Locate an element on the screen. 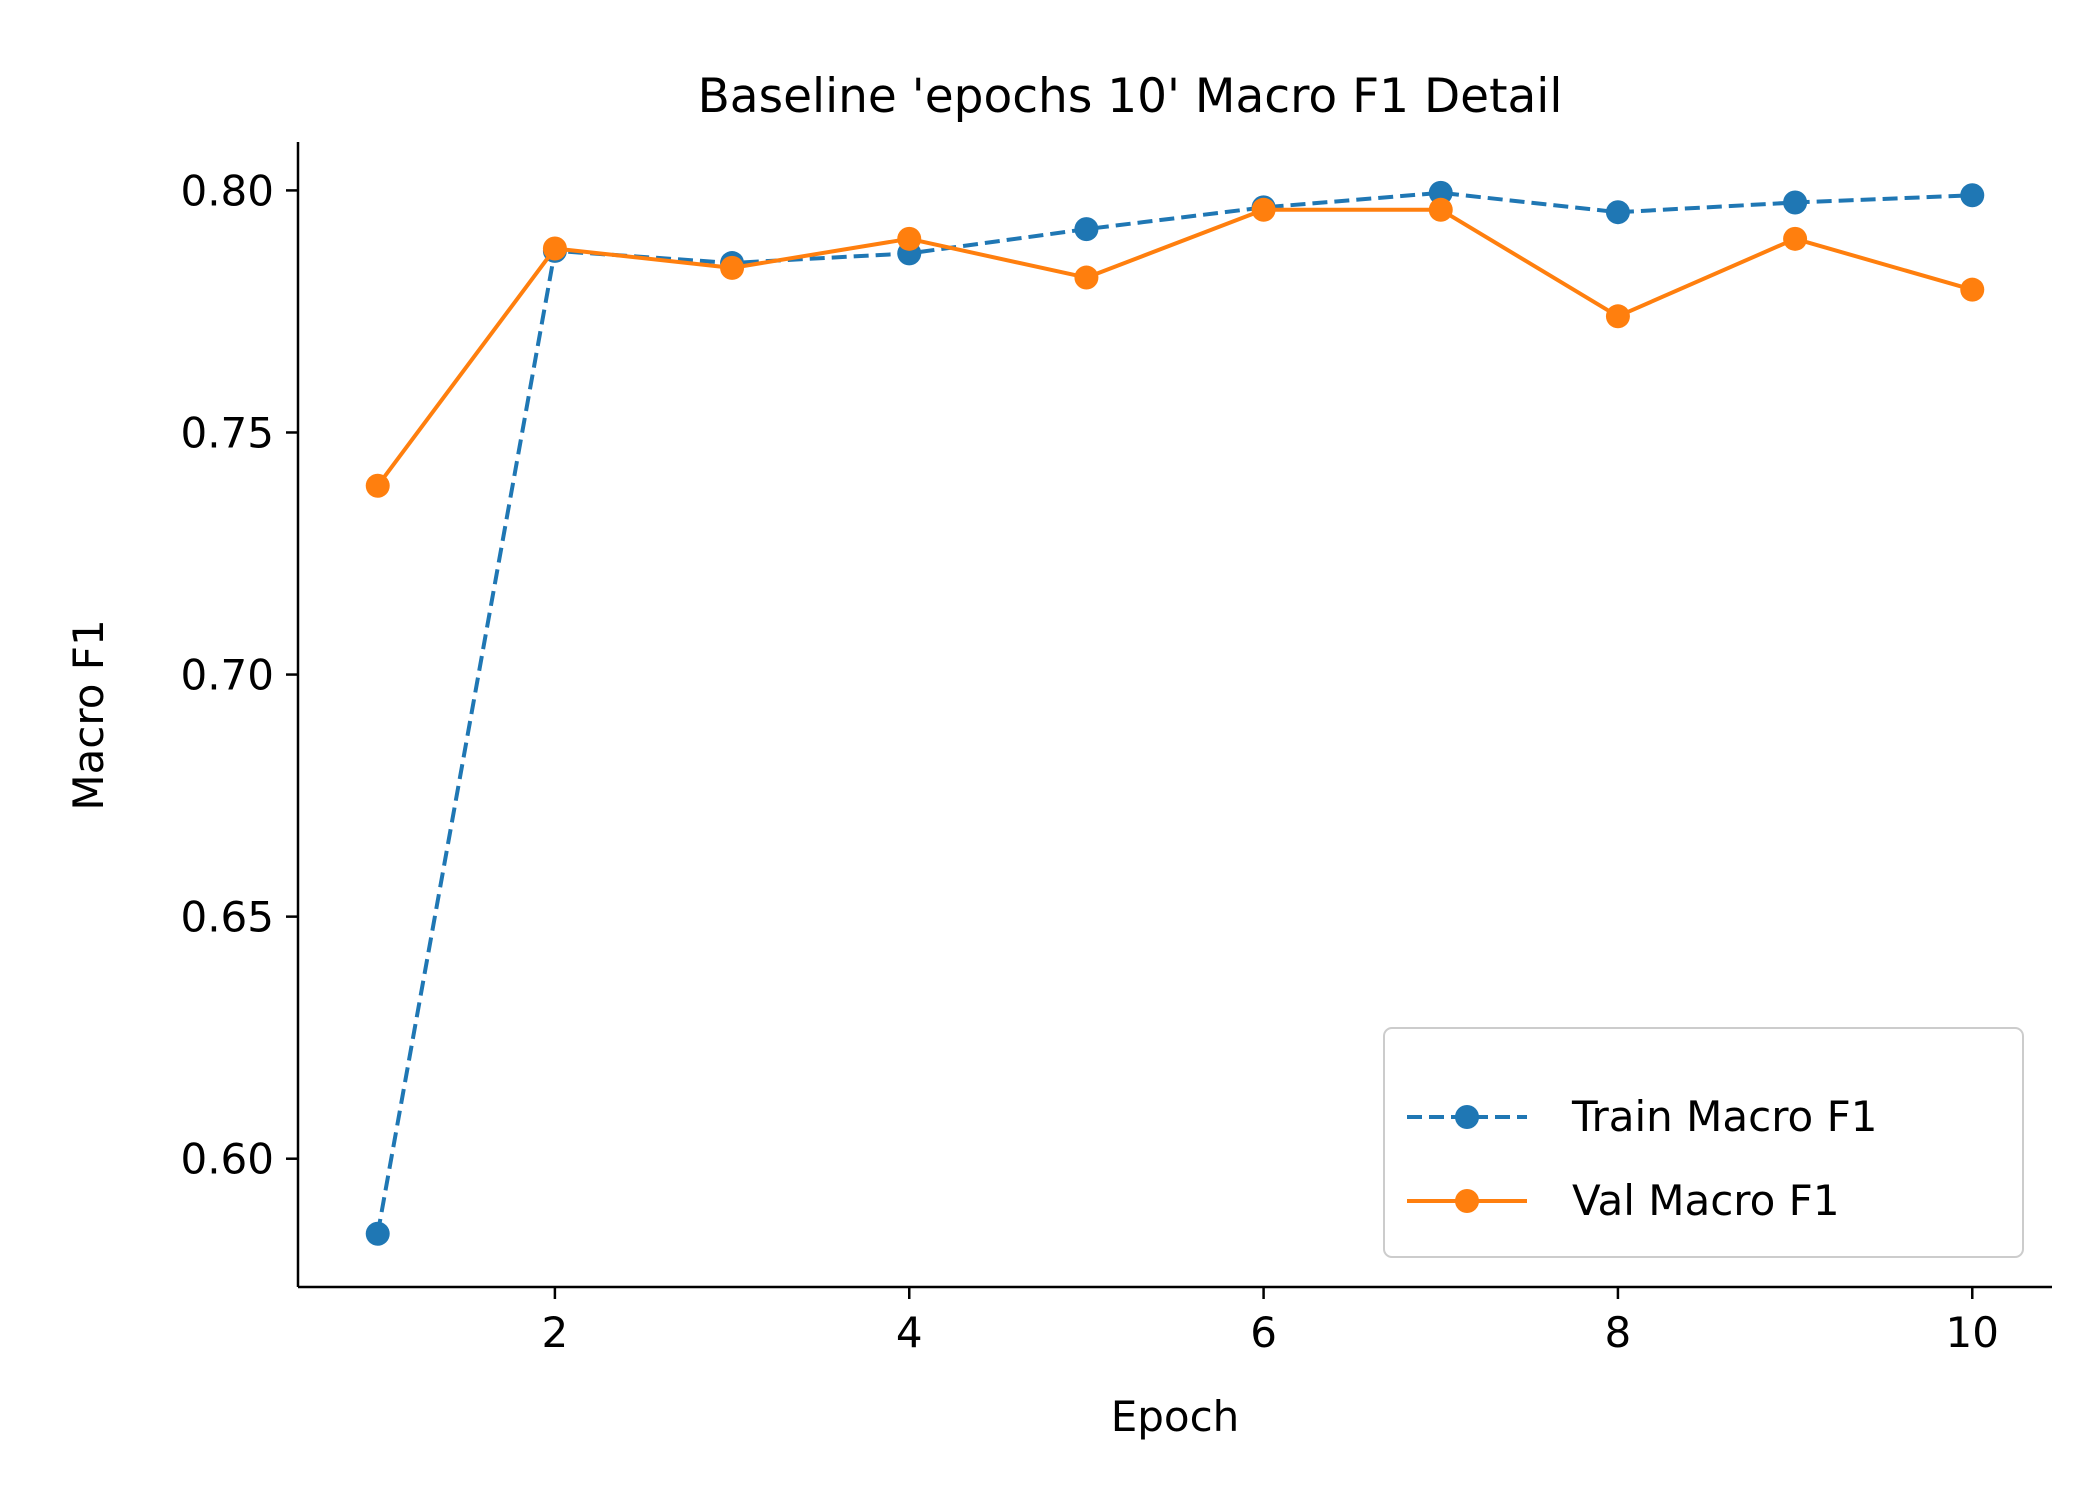 This screenshot has width=2100, height=1500. x-tick-label: 10 is located at coordinates (1972, 1332).